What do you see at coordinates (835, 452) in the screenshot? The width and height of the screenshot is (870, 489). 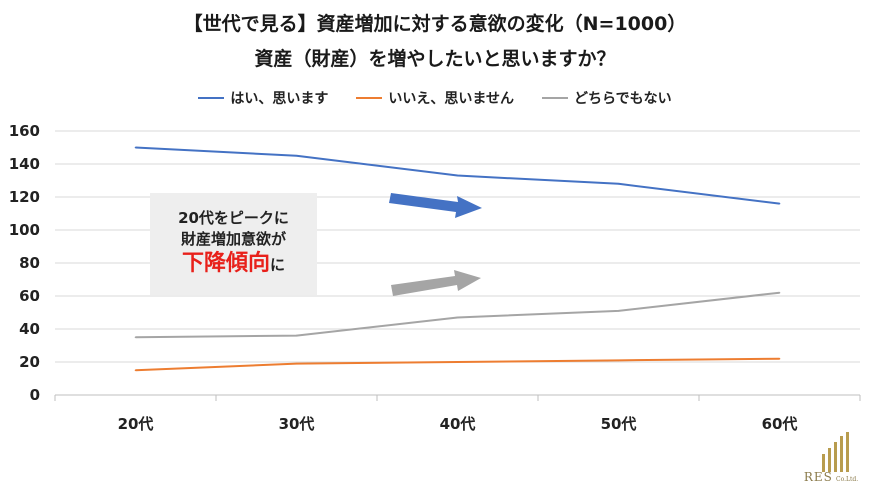 I see `company-logo-icon` at bounding box center [835, 452].